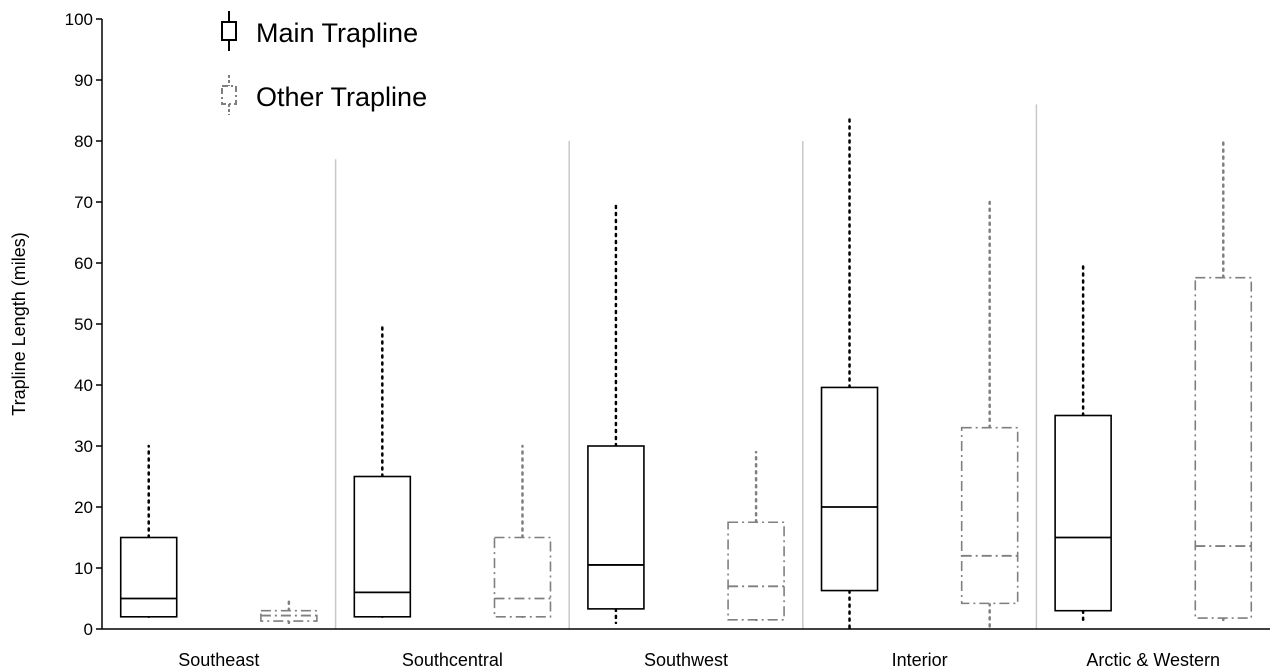 Image resolution: width=1275 pixels, height=672 pixels. I want to click on x-category-label: Southcentral, so click(452, 660).